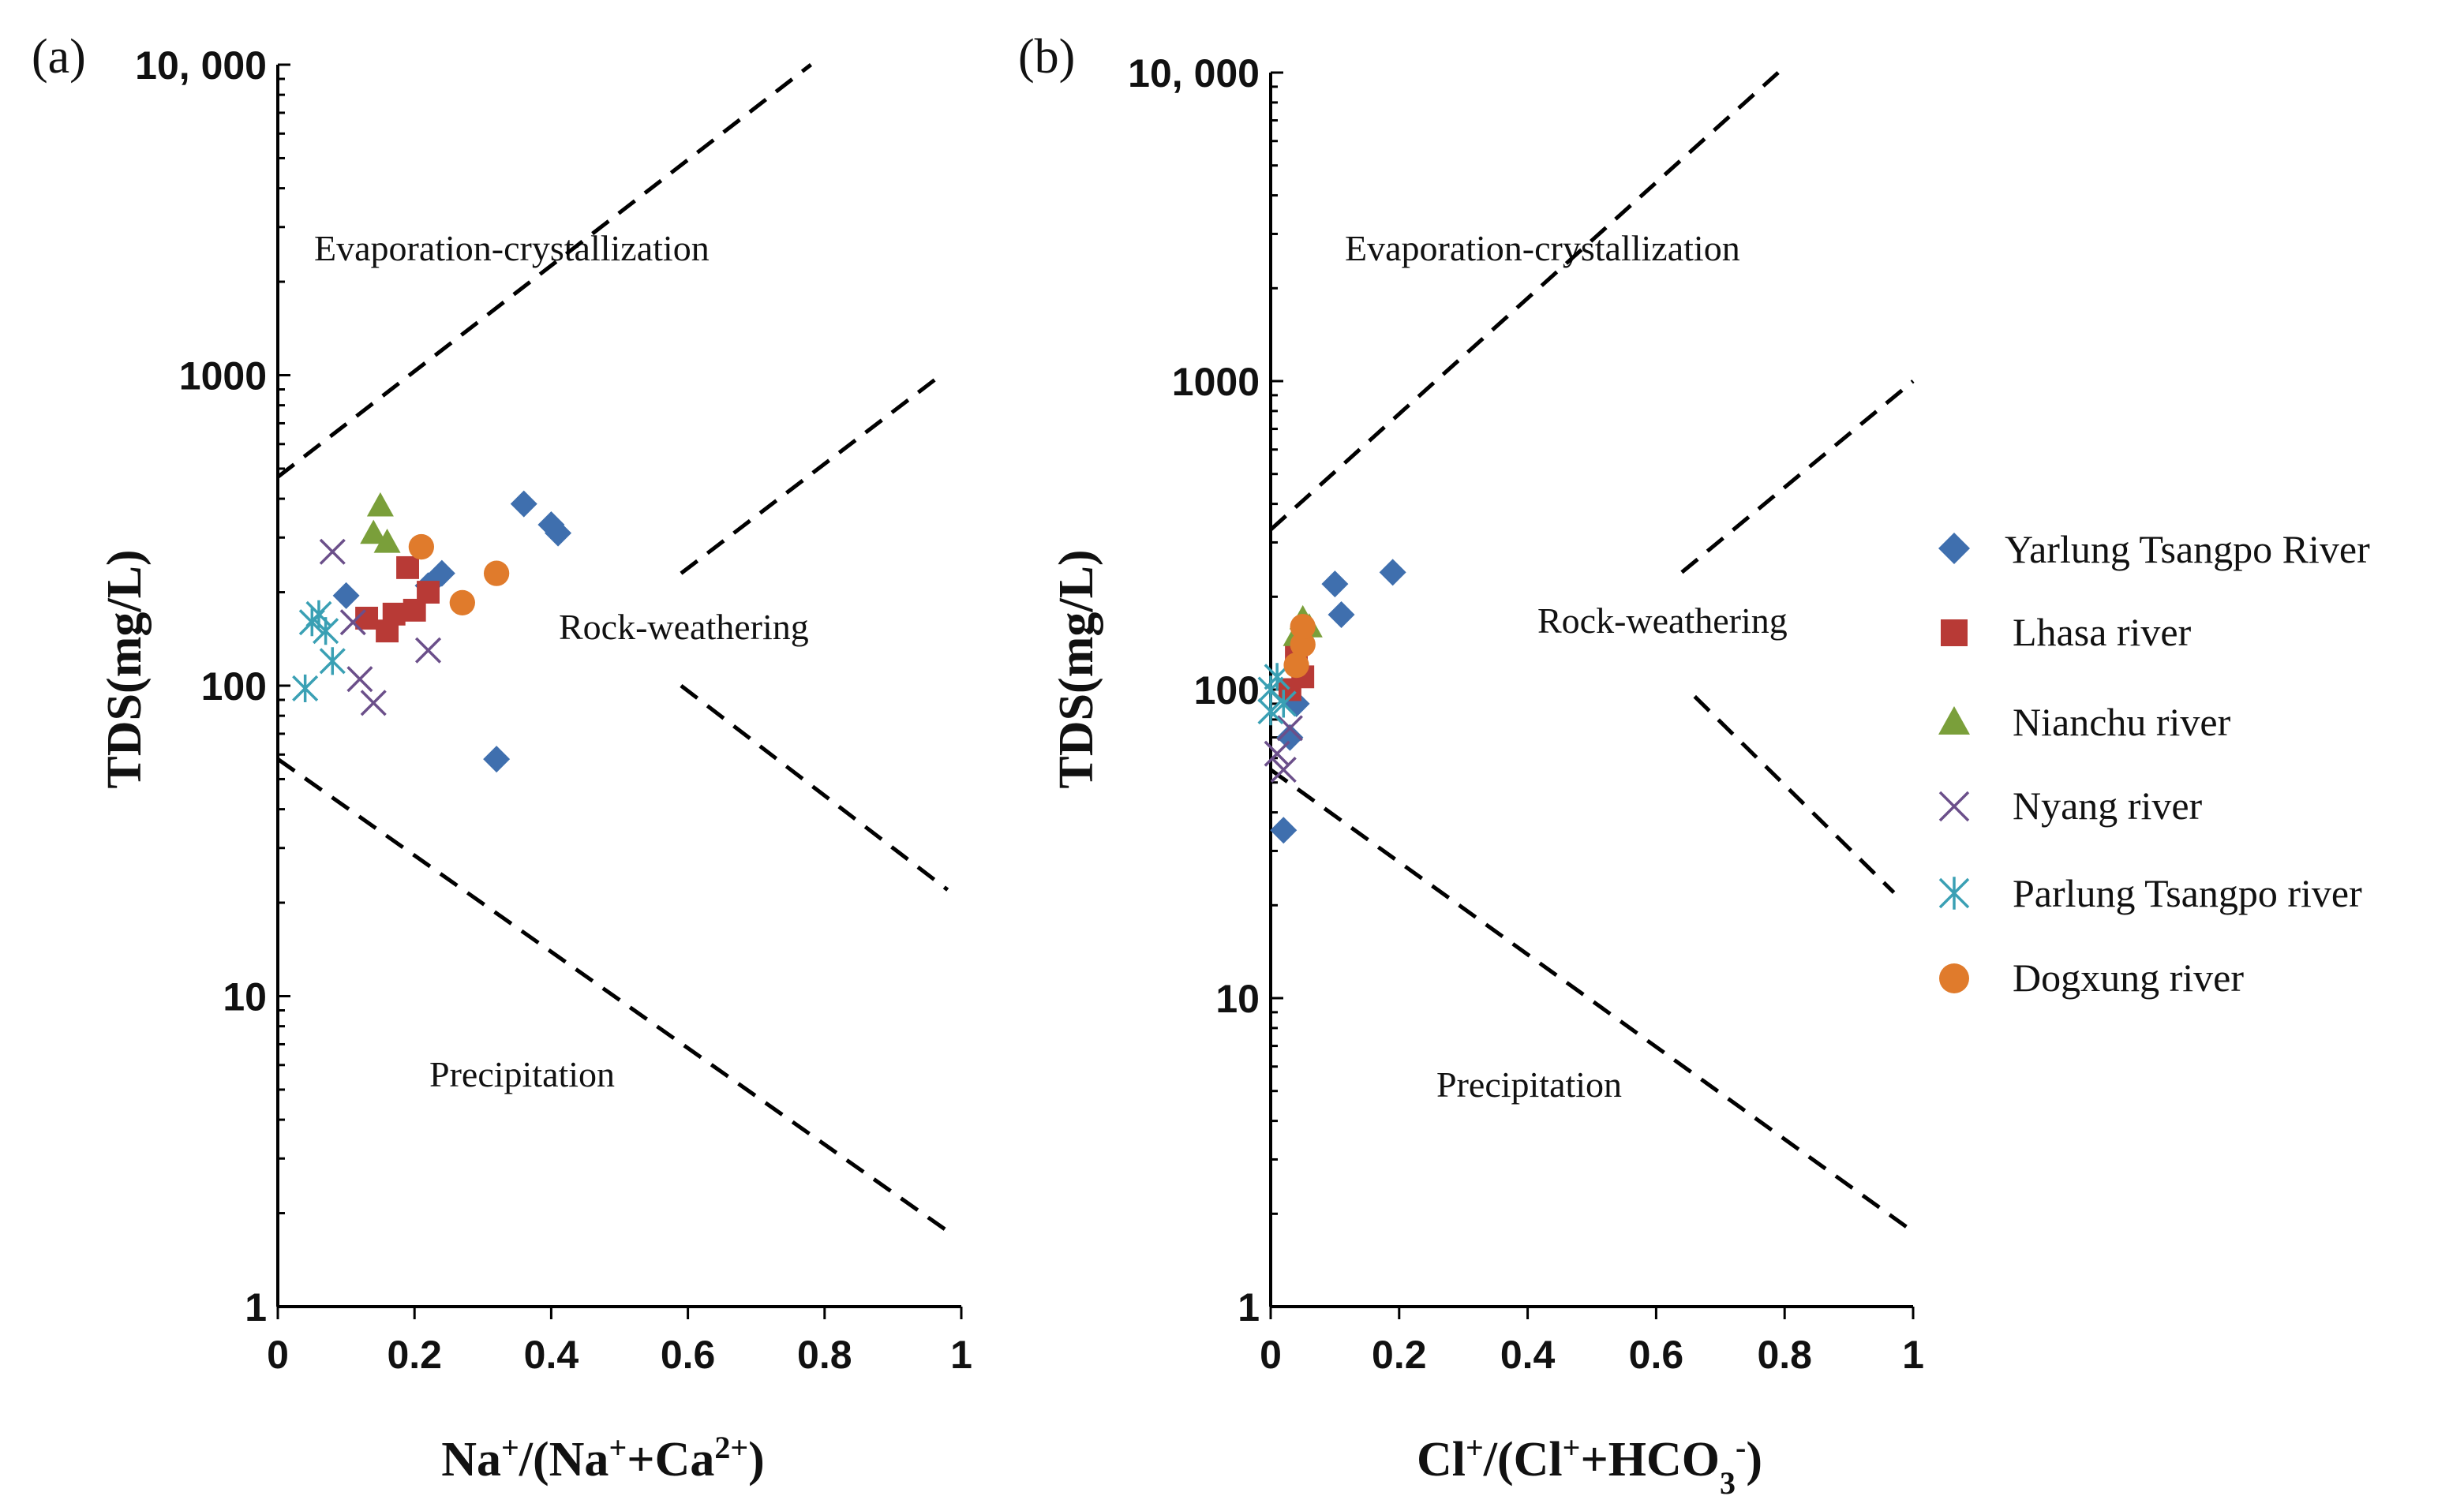 This screenshot has width=2464, height=1496. What do you see at coordinates (1954, 978) in the screenshot?
I see `legend-marker-dogxung-river` at bounding box center [1954, 978].